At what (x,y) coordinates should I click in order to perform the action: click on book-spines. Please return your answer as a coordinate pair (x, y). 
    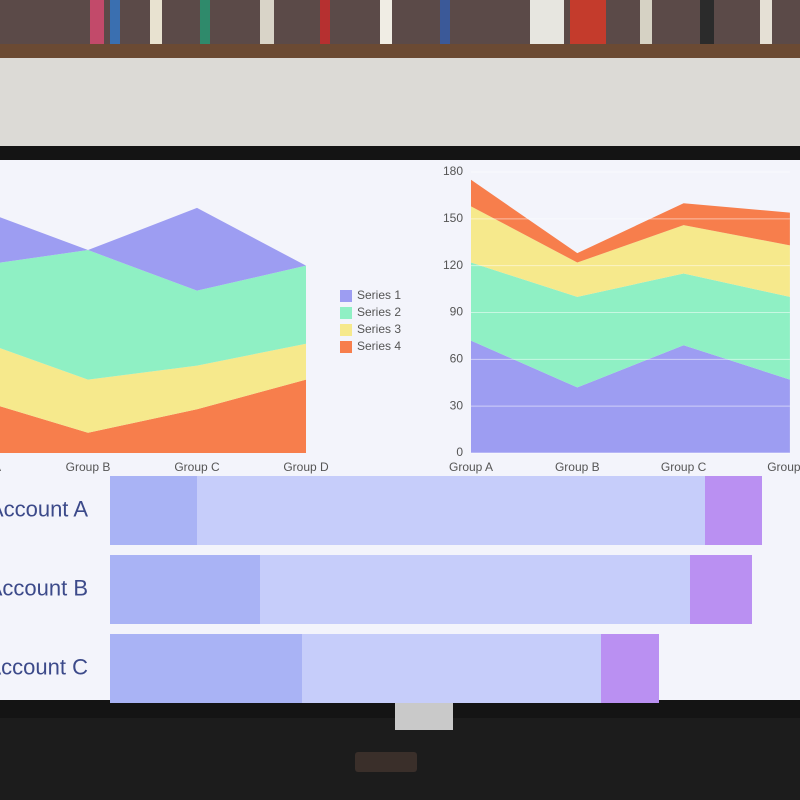
    Looking at the image, I should click on (431, 22).